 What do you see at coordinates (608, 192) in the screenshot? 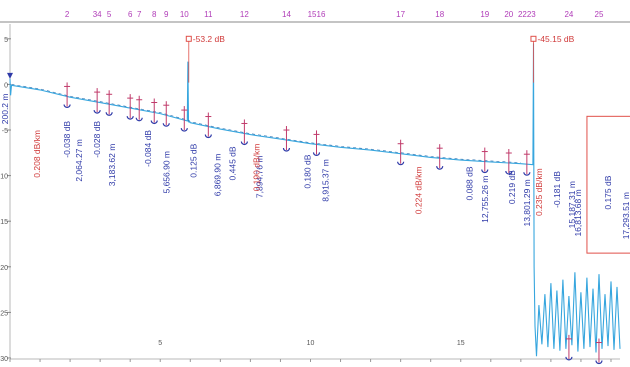
I see `trace-annotation-label: 0.175 dB` at bounding box center [608, 192].